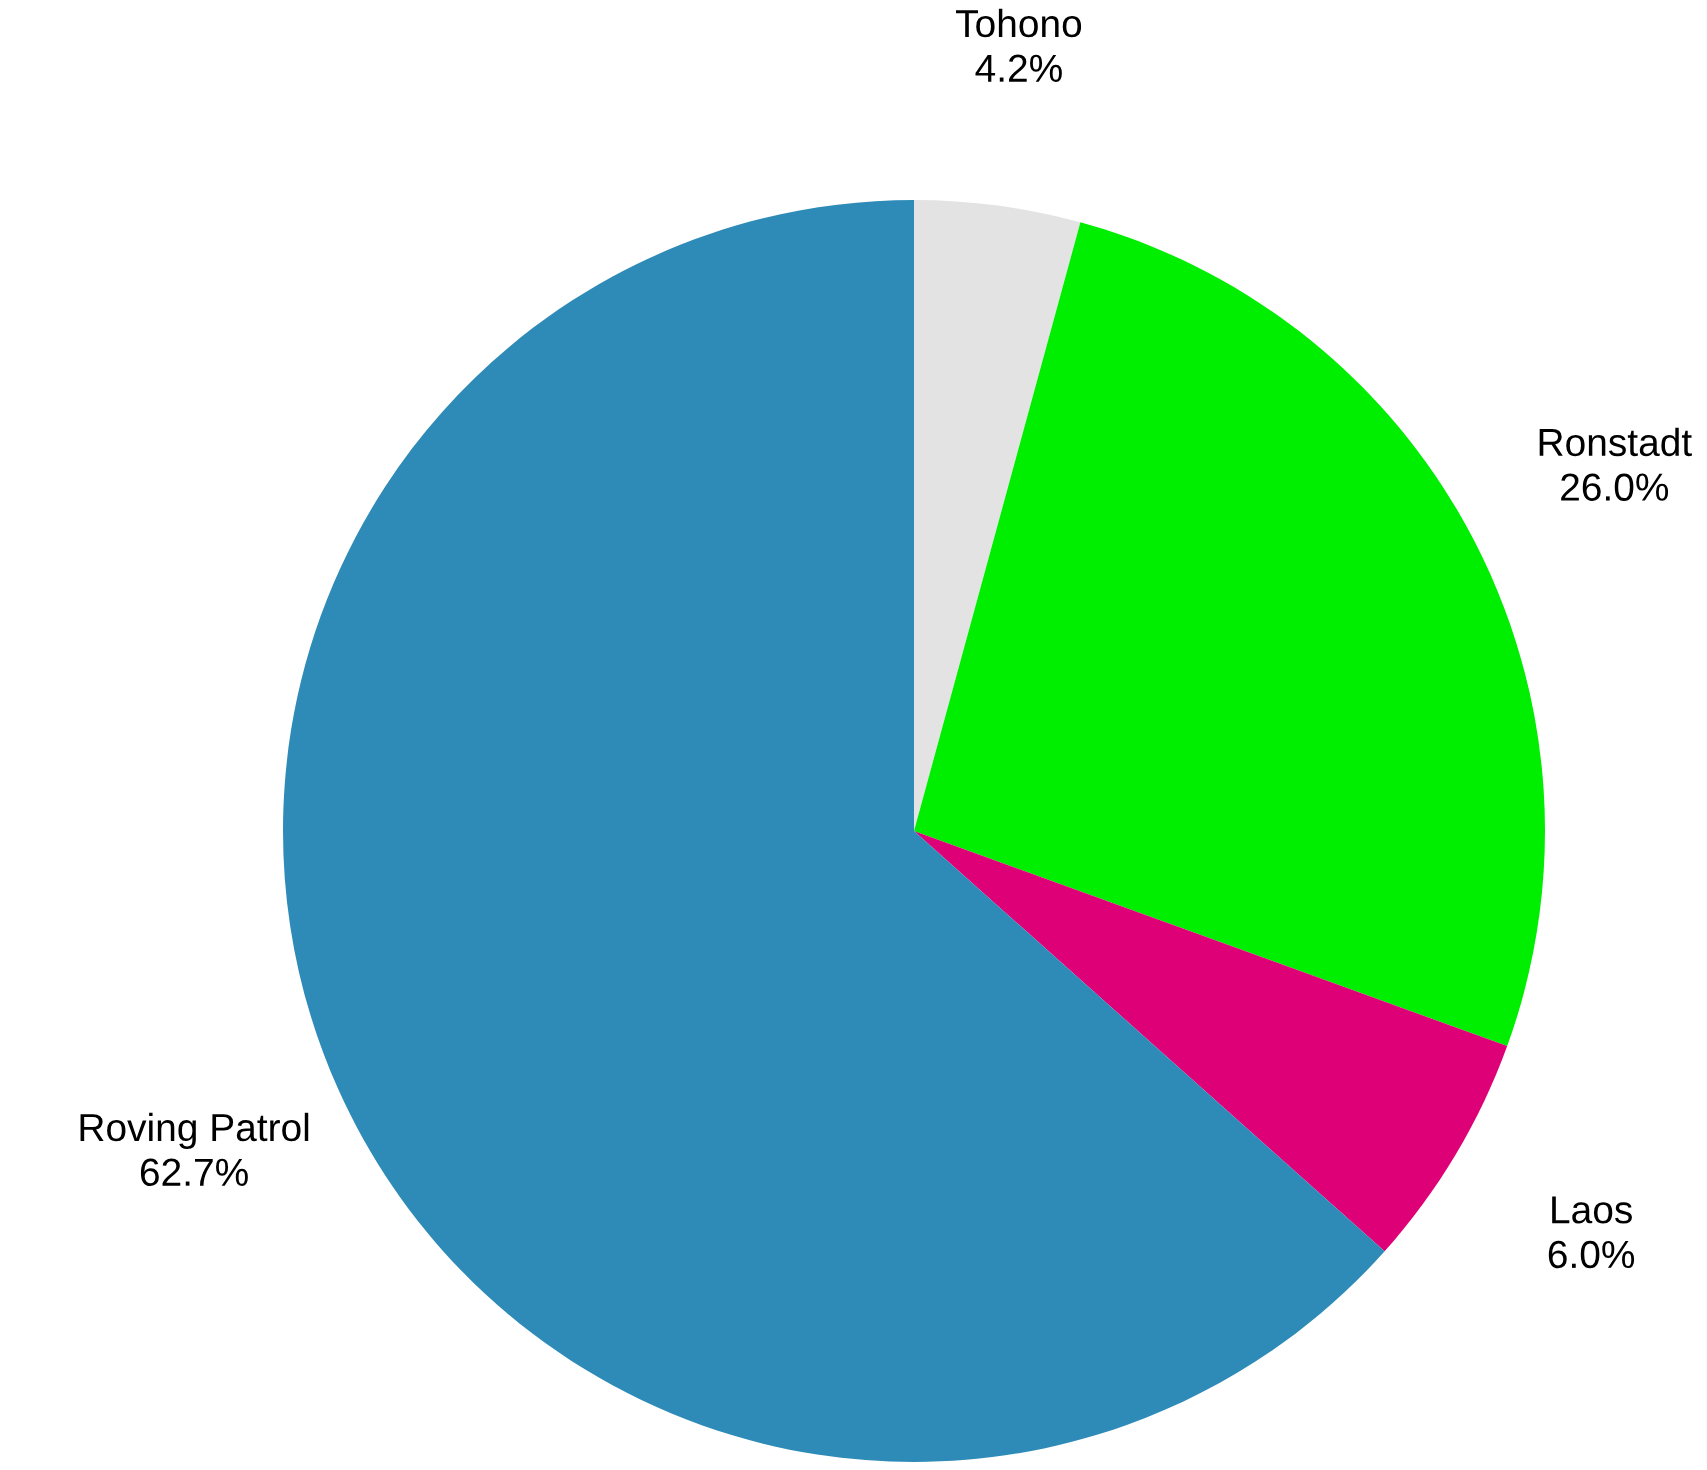 This screenshot has width=1707, height=1470. What do you see at coordinates (1591, 1254) in the screenshot?
I see `data-label: 6.0%` at bounding box center [1591, 1254].